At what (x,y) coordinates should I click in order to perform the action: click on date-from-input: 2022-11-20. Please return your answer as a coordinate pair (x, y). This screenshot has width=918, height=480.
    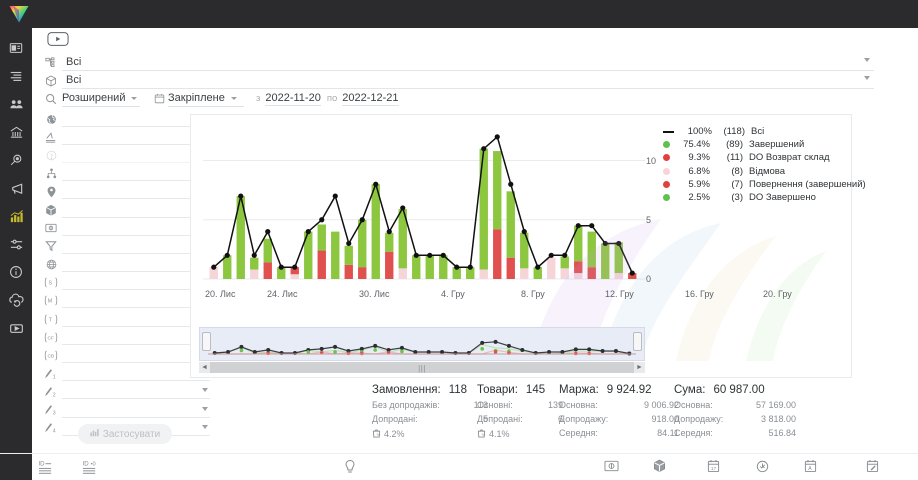
    Looking at the image, I should click on (293, 98).